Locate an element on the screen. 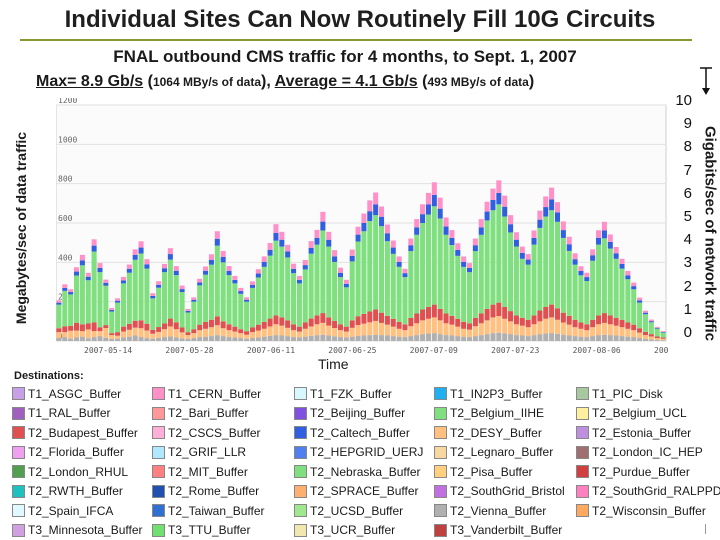  legend-item: T2_Belgium_IIHE is located at coordinates (505, 414).